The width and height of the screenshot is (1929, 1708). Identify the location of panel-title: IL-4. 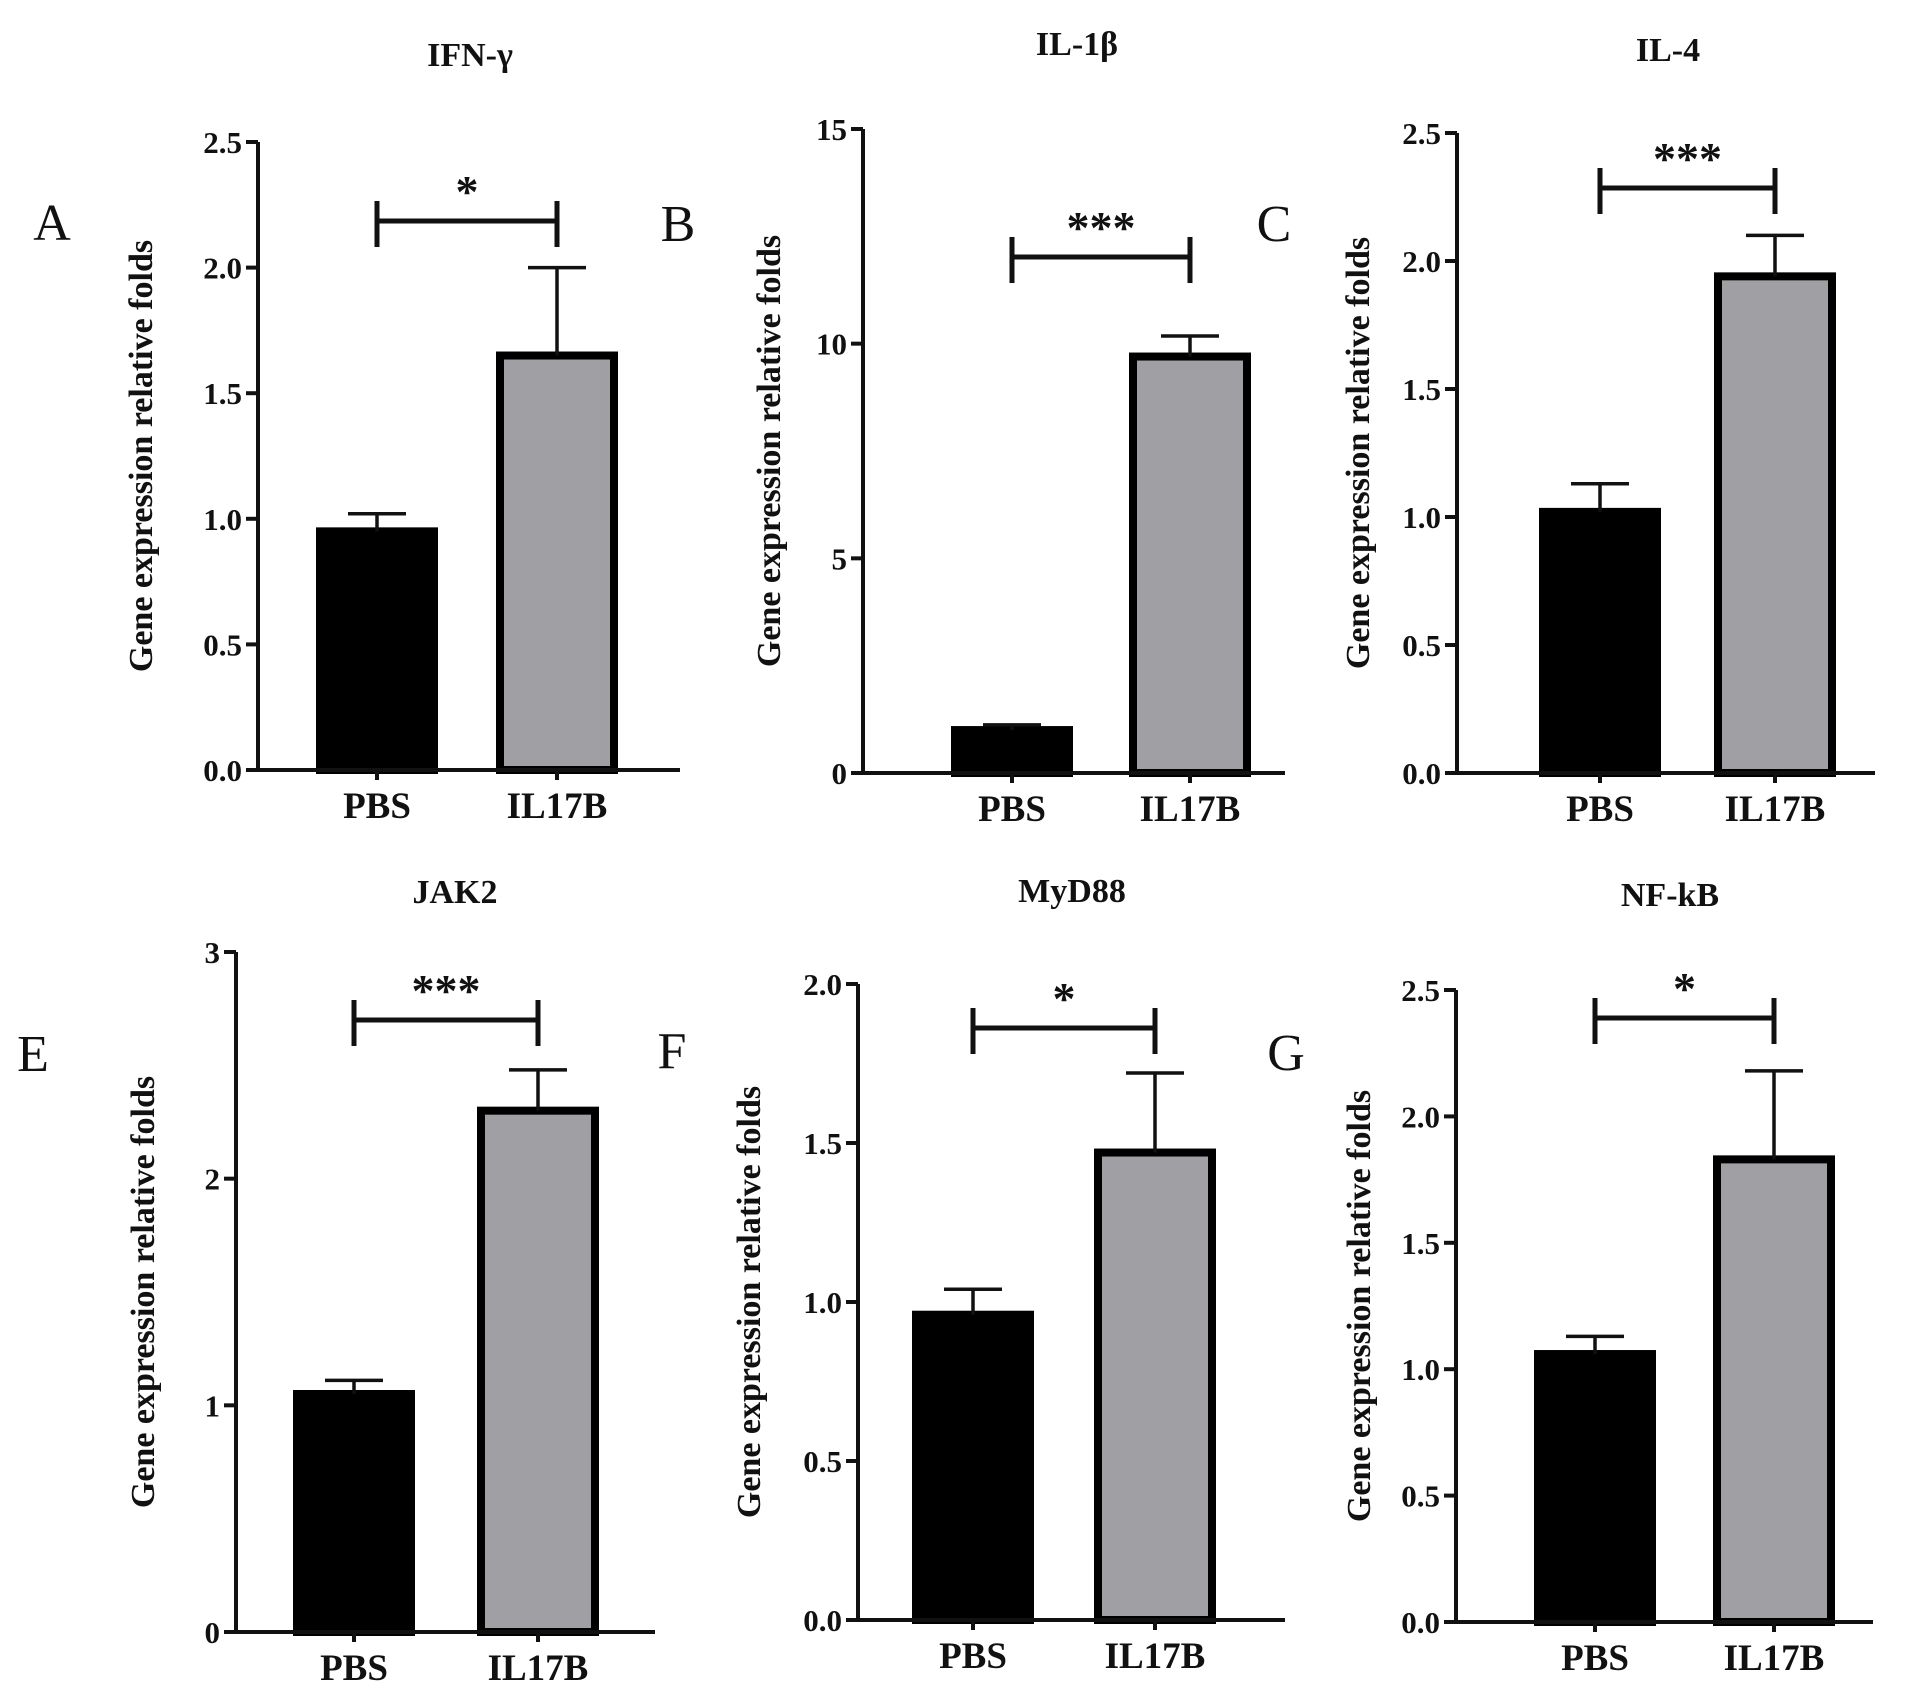
(1668, 50).